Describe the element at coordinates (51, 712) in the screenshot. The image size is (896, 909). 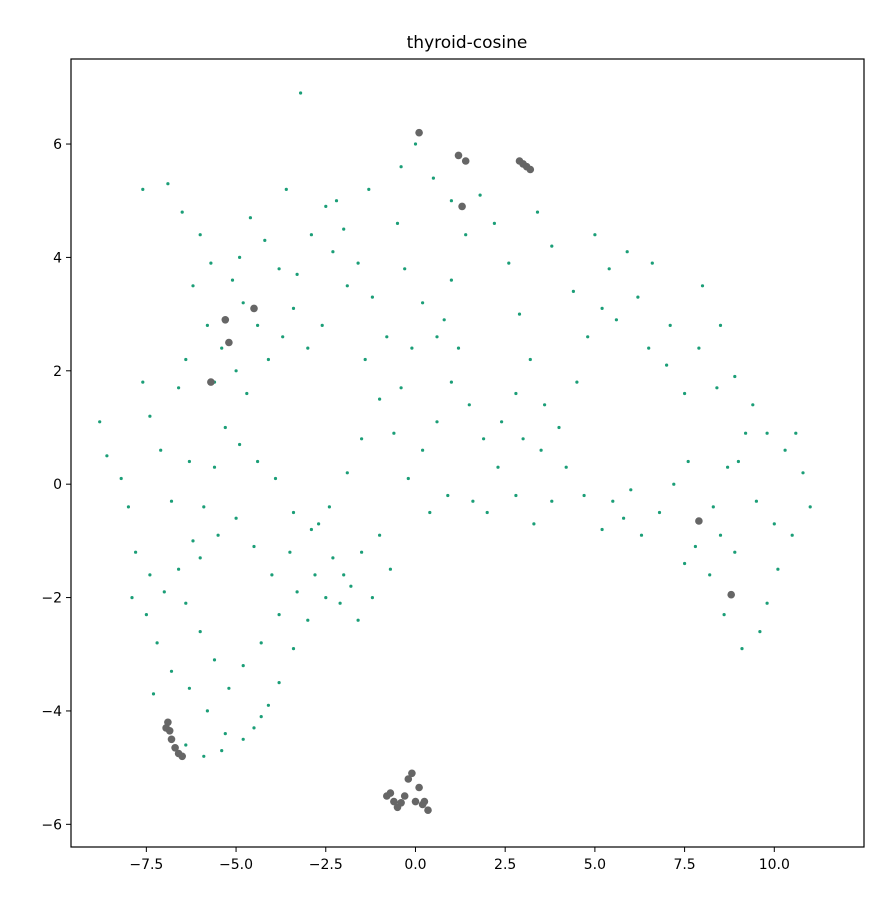
I see `y-tick-label: −4` at that location.